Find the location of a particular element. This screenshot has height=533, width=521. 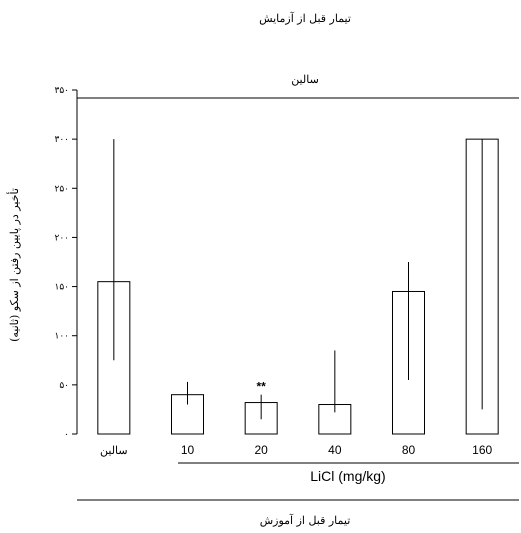

y-tick-label: ۵۰ is located at coordinates (64, 386).